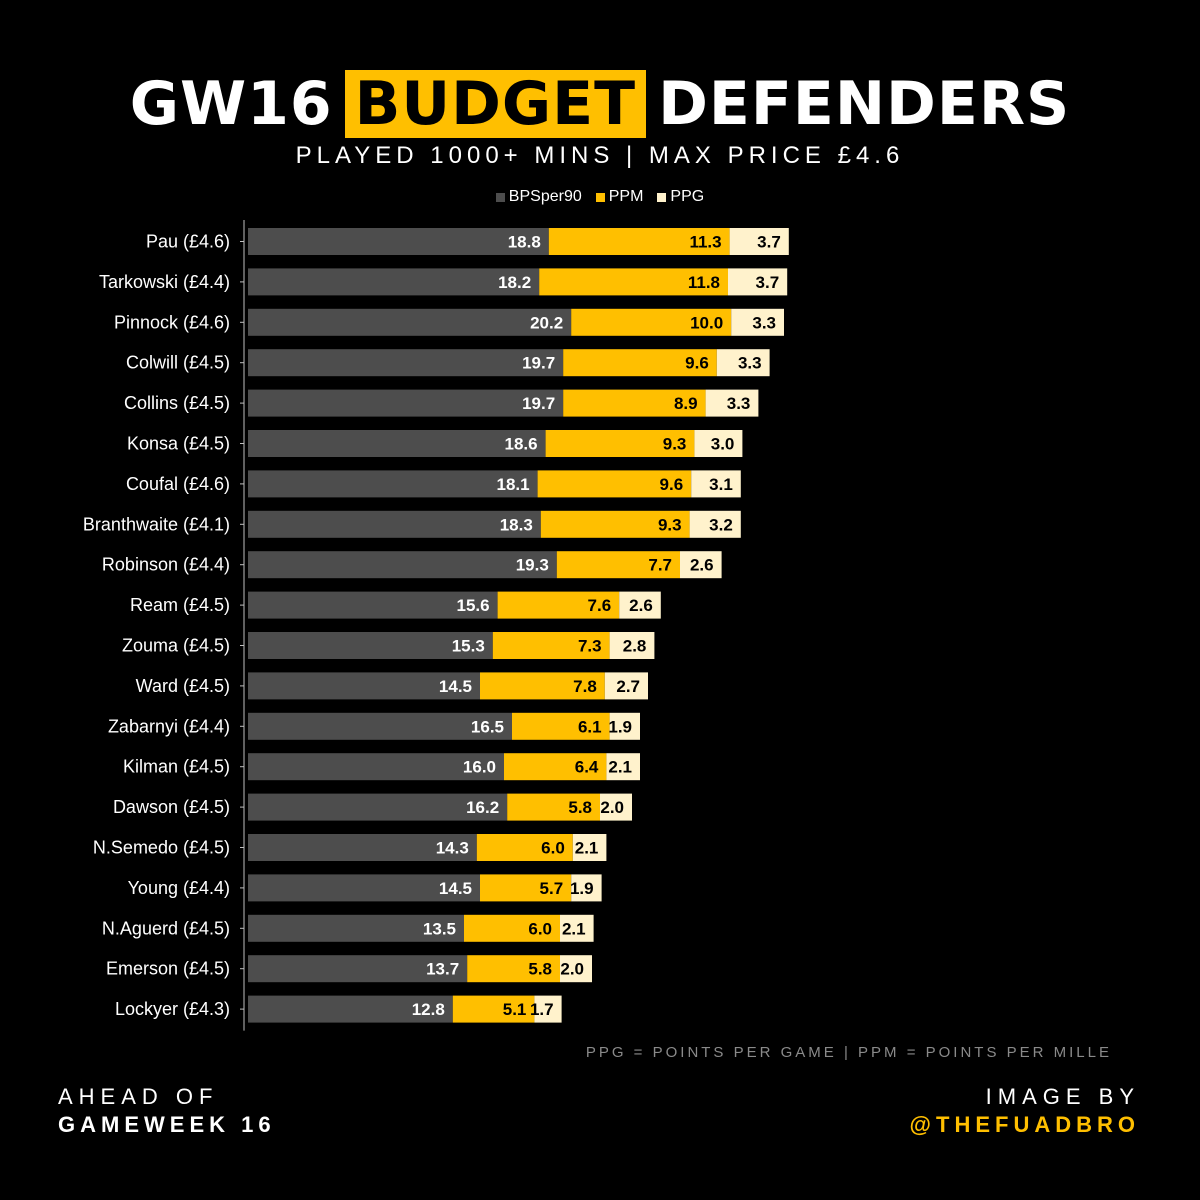 The image size is (1200, 1200). I want to click on data-label-bps: 18.2, so click(514, 282).